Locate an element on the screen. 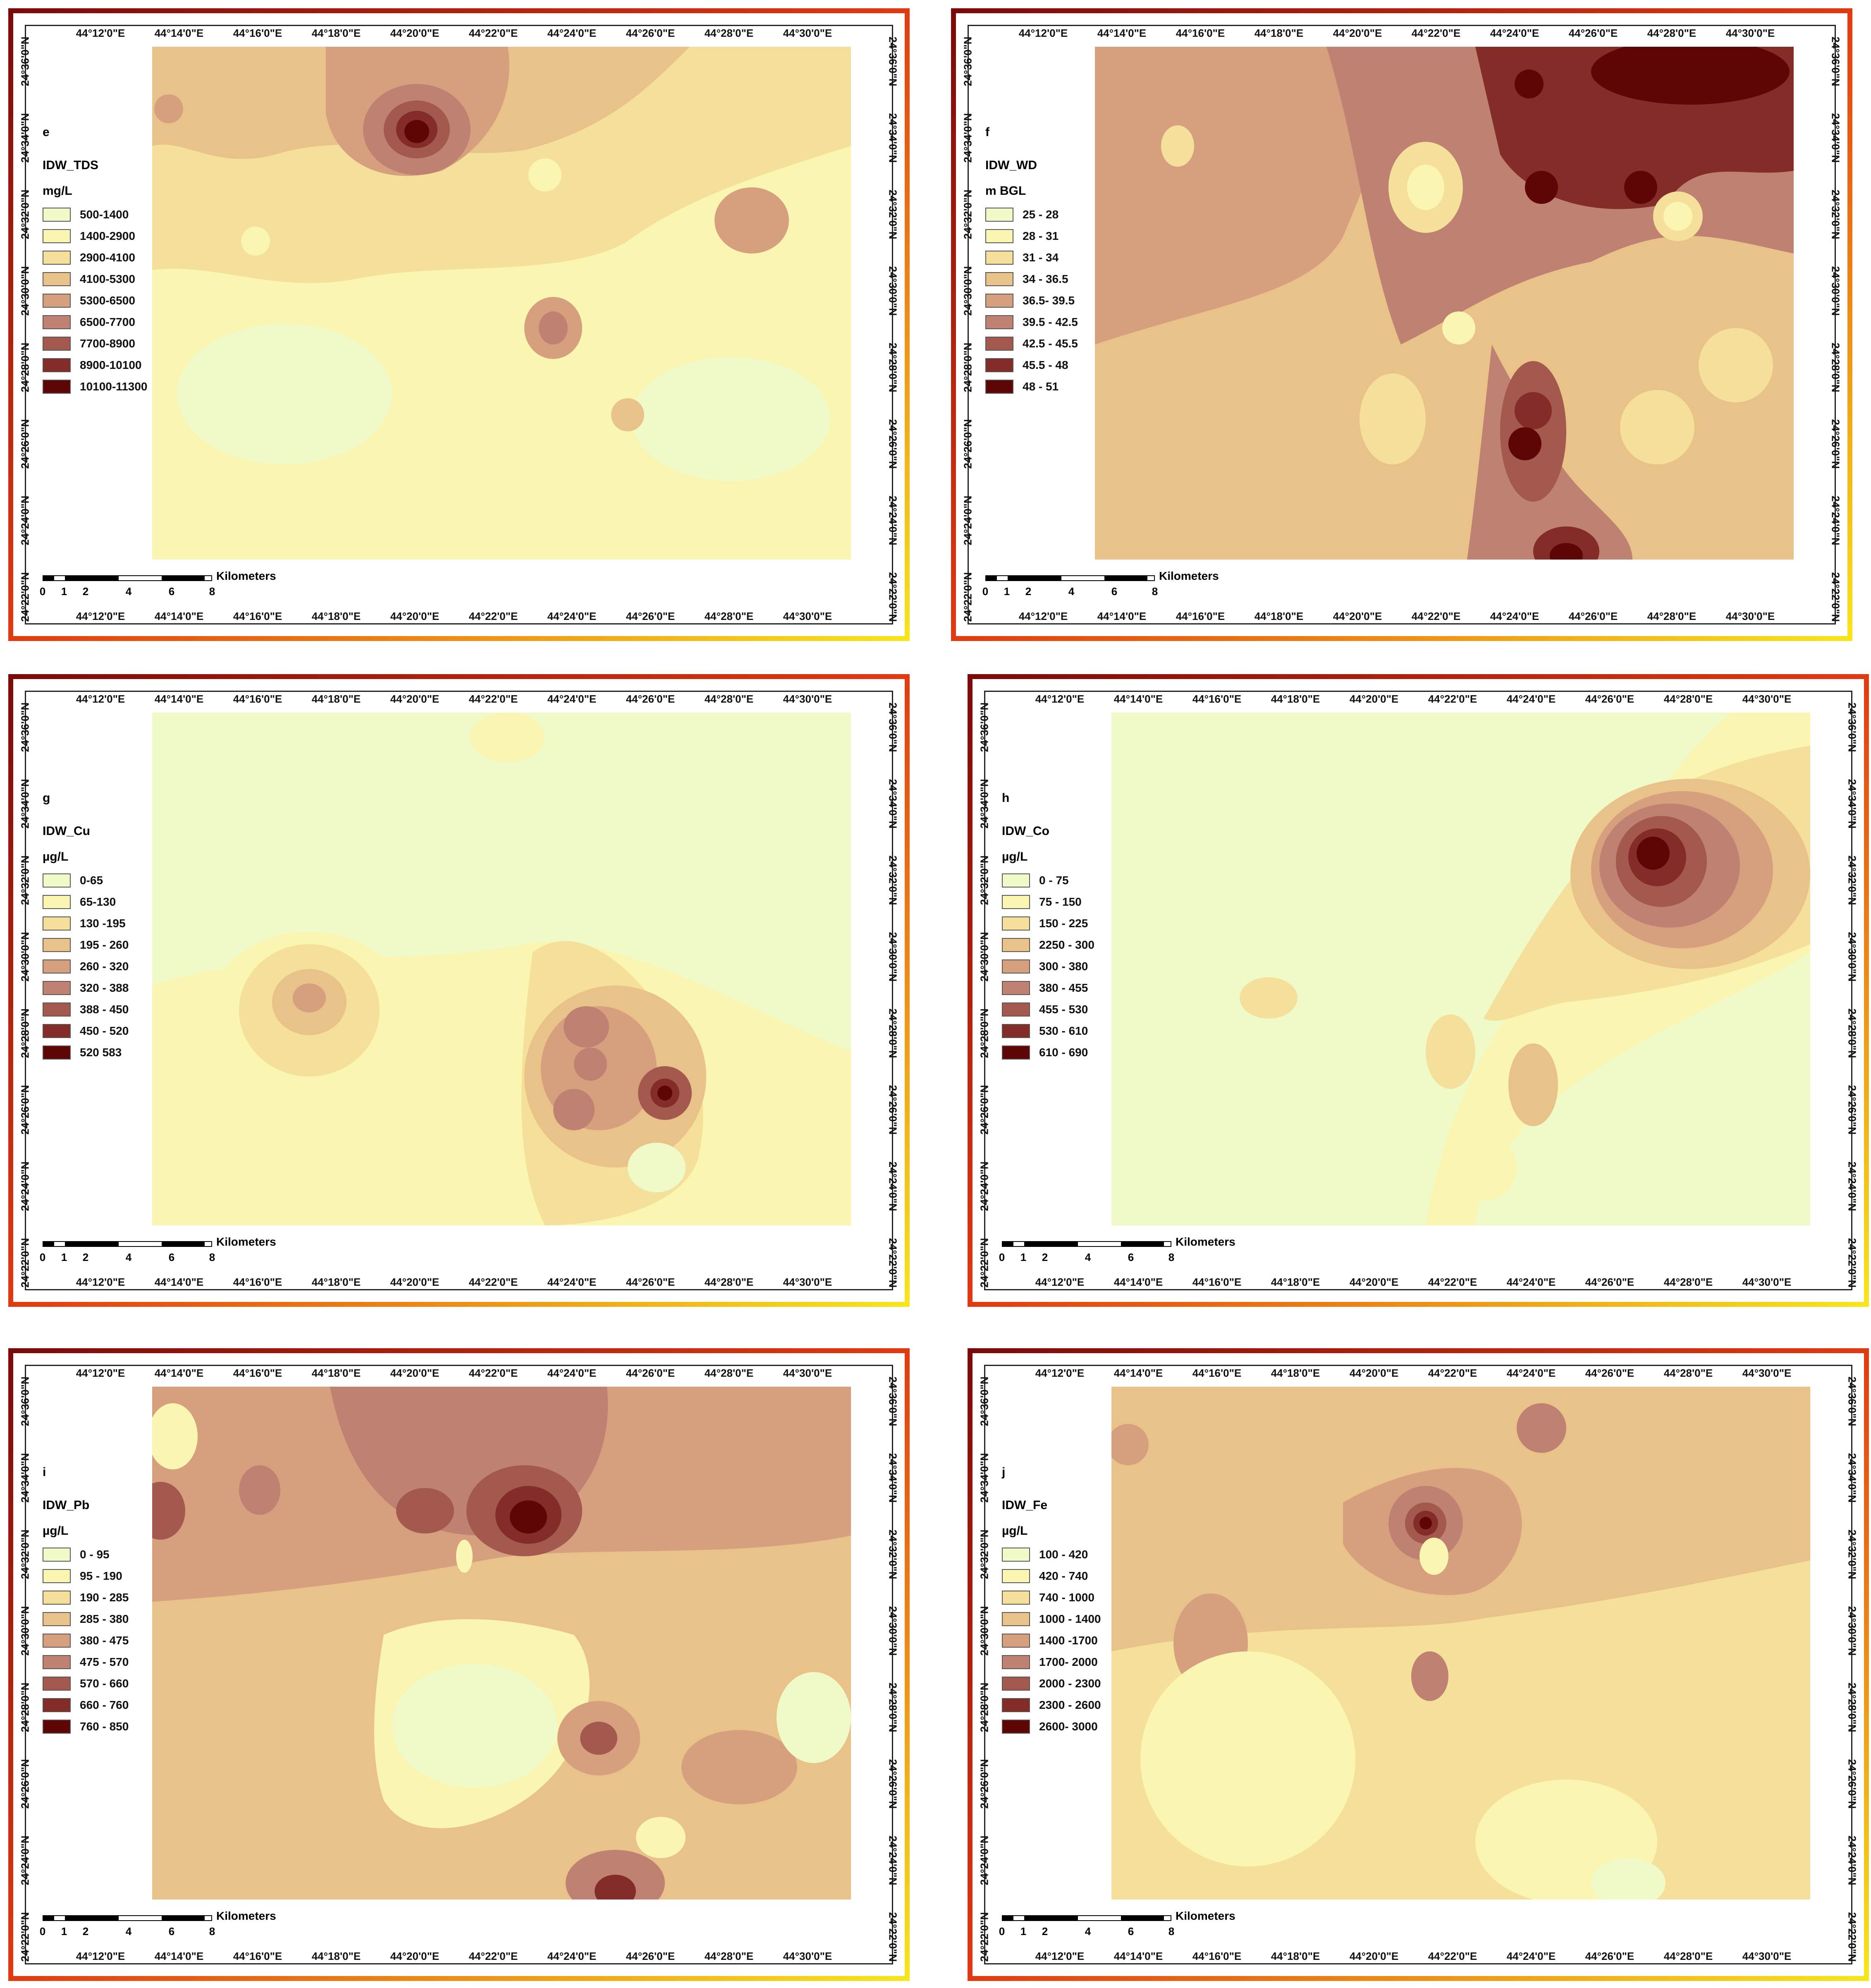 This screenshot has height=1988, width=1871. panel-letter: j is located at coordinates (1004, 1472).